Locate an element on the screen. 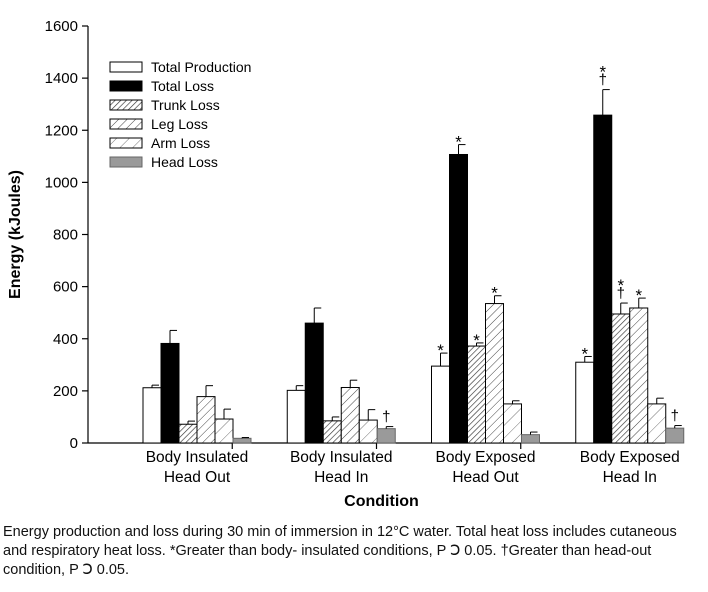 The image size is (708, 592). legend-label: Total Production is located at coordinates (201, 67).